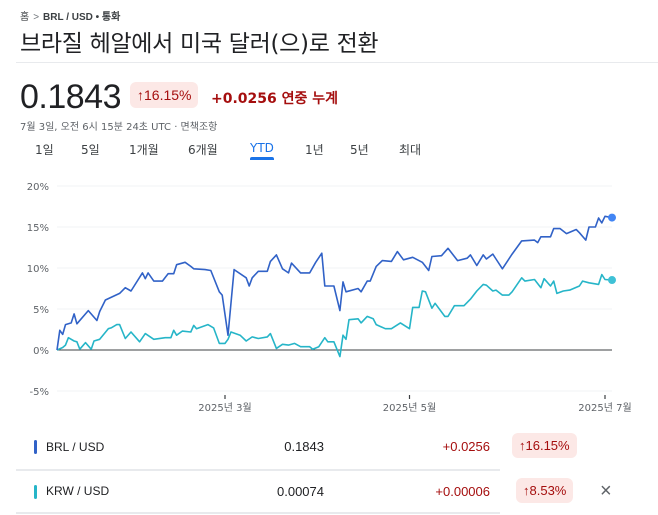 The width and height of the screenshot is (658, 515). What do you see at coordinates (41, 310) in the screenshot?
I see `y-tick-label: 5%` at bounding box center [41, 310].